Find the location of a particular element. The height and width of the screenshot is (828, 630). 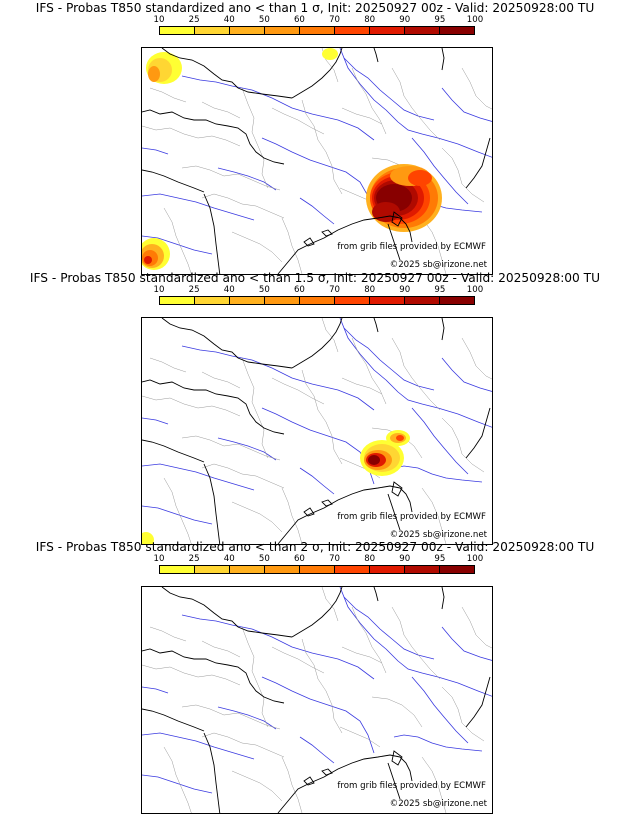

colorbar-tick-label: 50 is located at coordinates (264, 290).